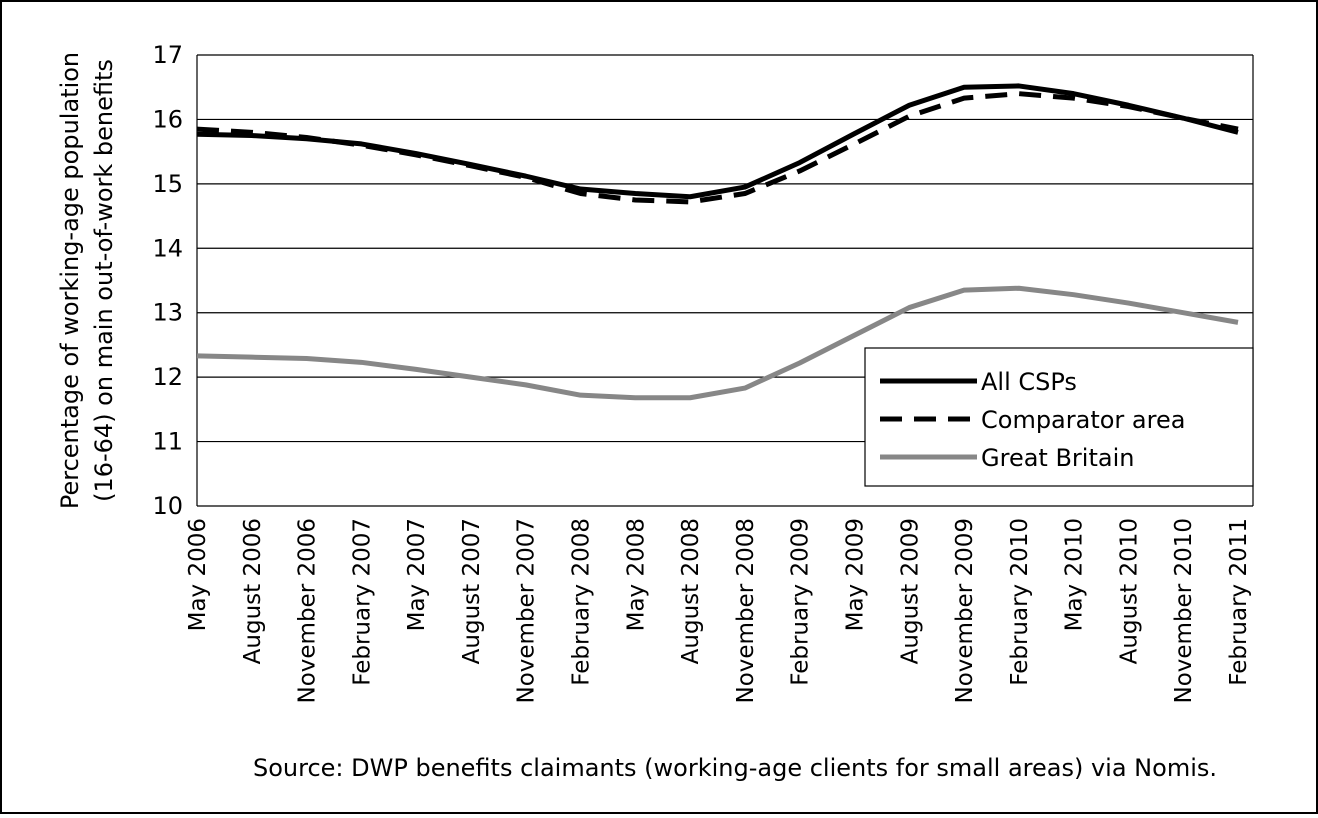 The height and width of the screenshot is (818, 1318). What do you see at coordinates (1020, 602) in the screenshot?
I see `x-tick-label: February 2010` at bounding box center [1020, 602].